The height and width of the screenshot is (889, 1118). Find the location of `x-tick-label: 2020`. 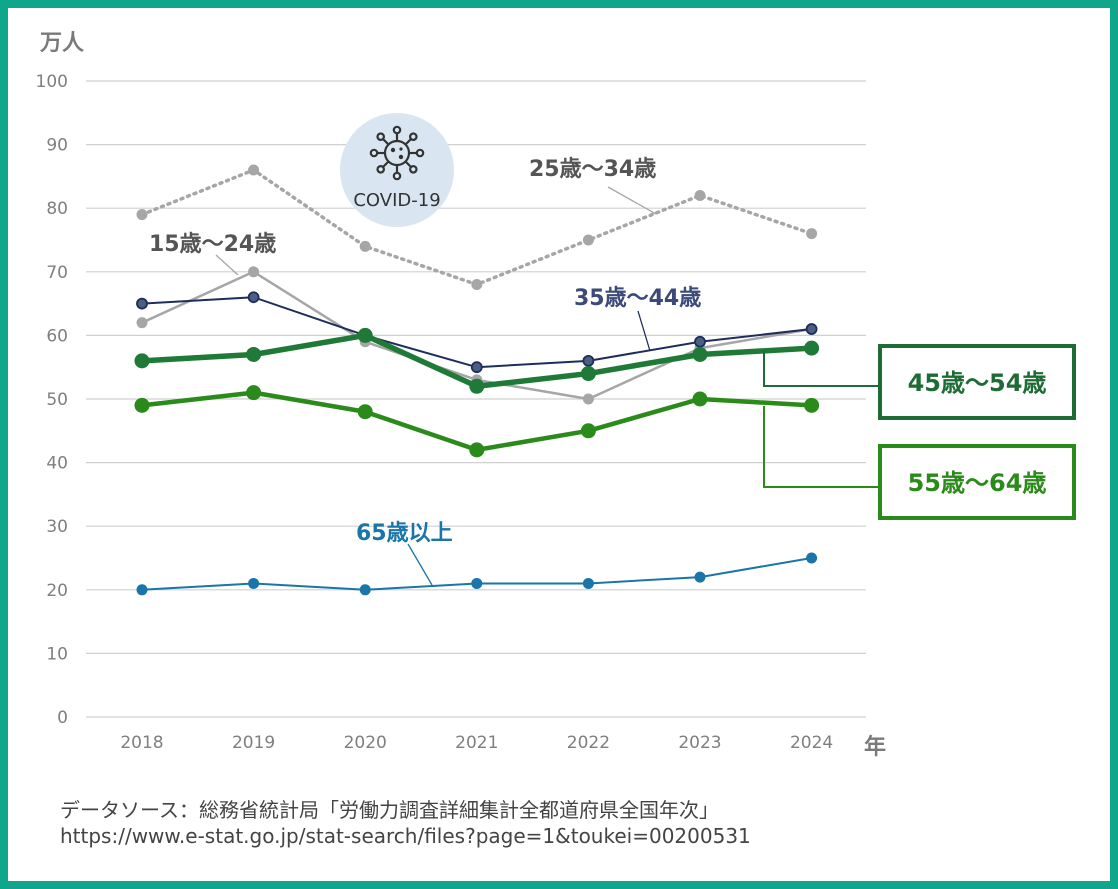

x-tick-label: 2020 is located at coordinates (365, 743).